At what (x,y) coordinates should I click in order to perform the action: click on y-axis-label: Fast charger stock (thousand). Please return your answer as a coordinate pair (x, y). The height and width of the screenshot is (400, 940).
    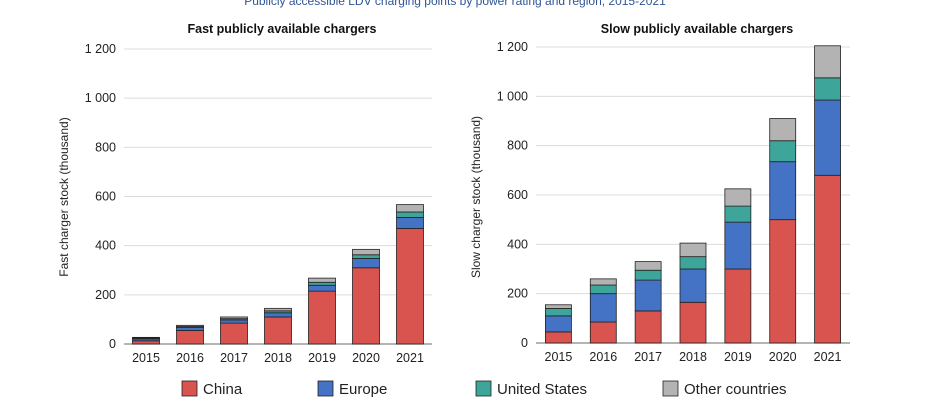
    Looking at the image, I should click on (64, 196).